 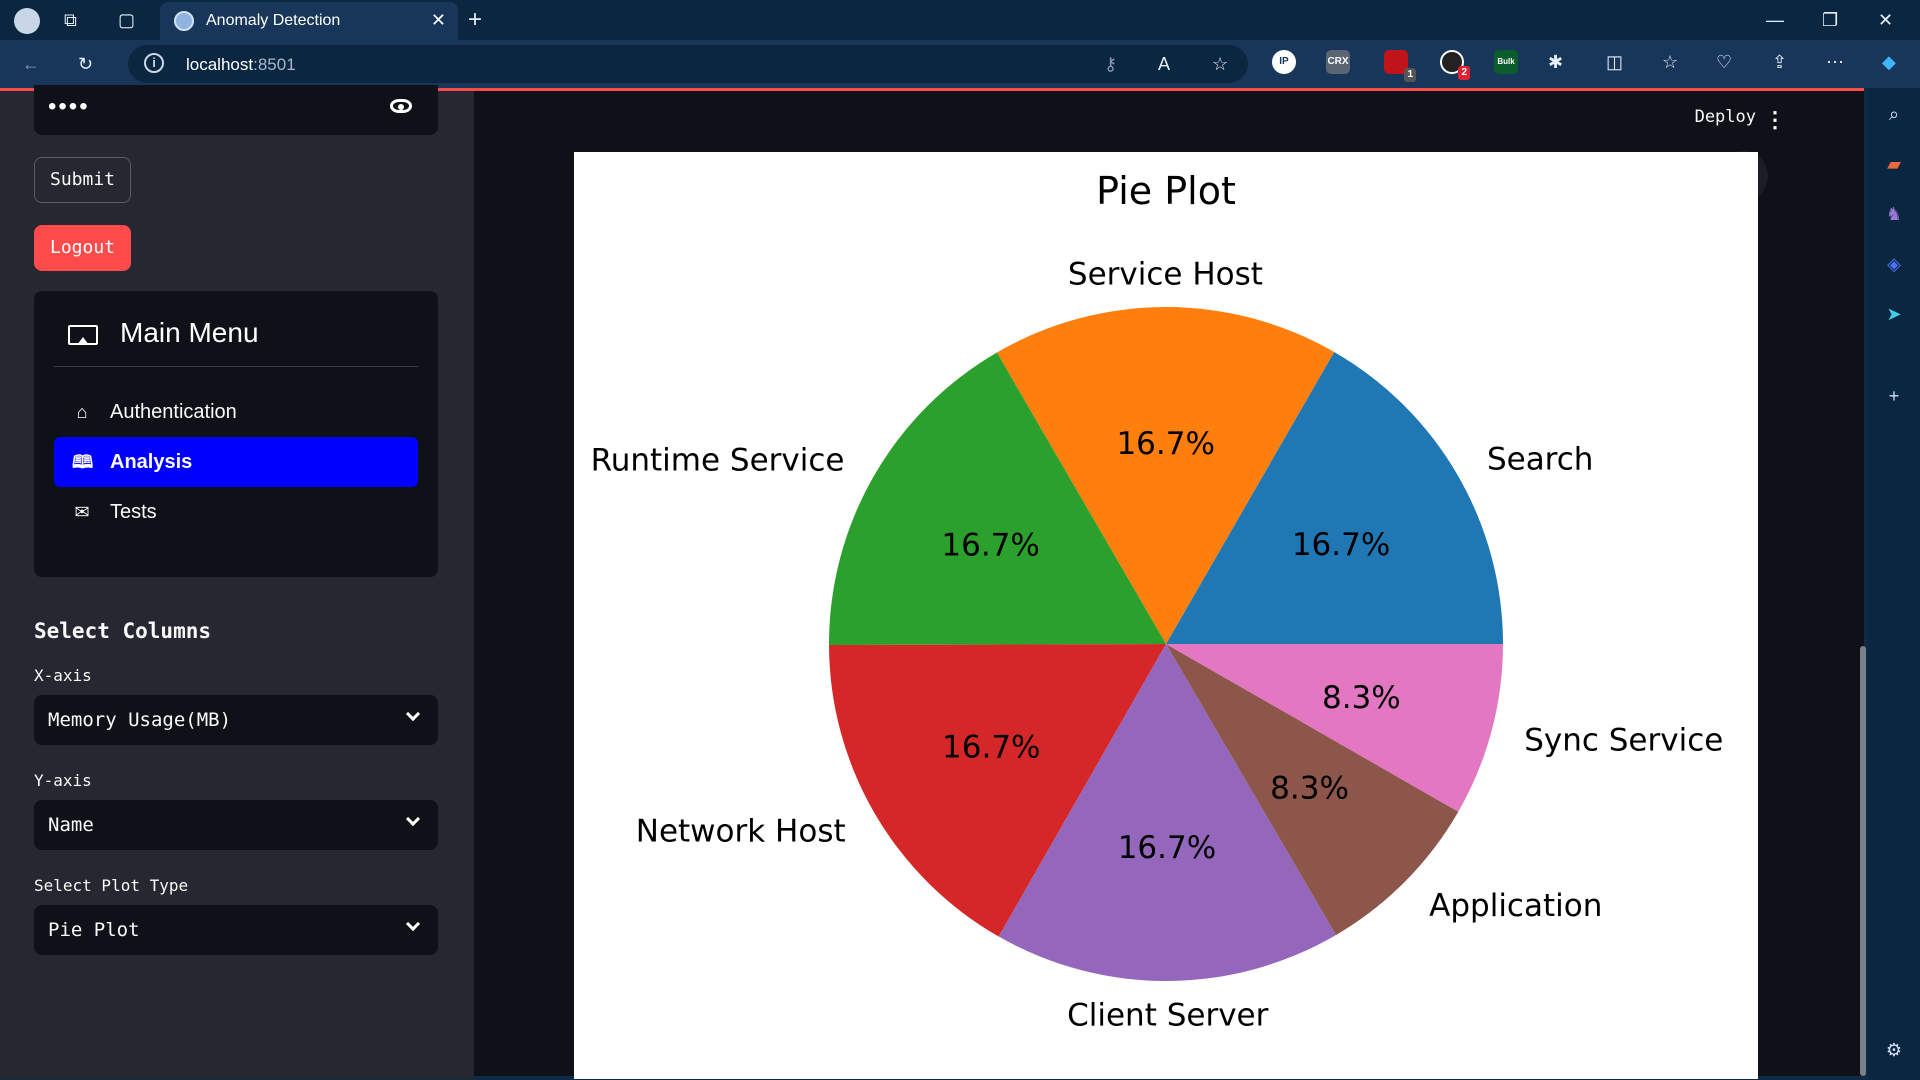 I want to click on reload-icon: ↻, so click(x=86, y=64).